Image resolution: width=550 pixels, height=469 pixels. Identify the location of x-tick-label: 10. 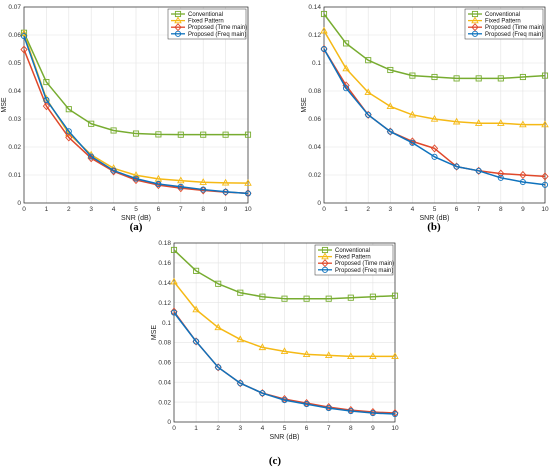
(248, 209).